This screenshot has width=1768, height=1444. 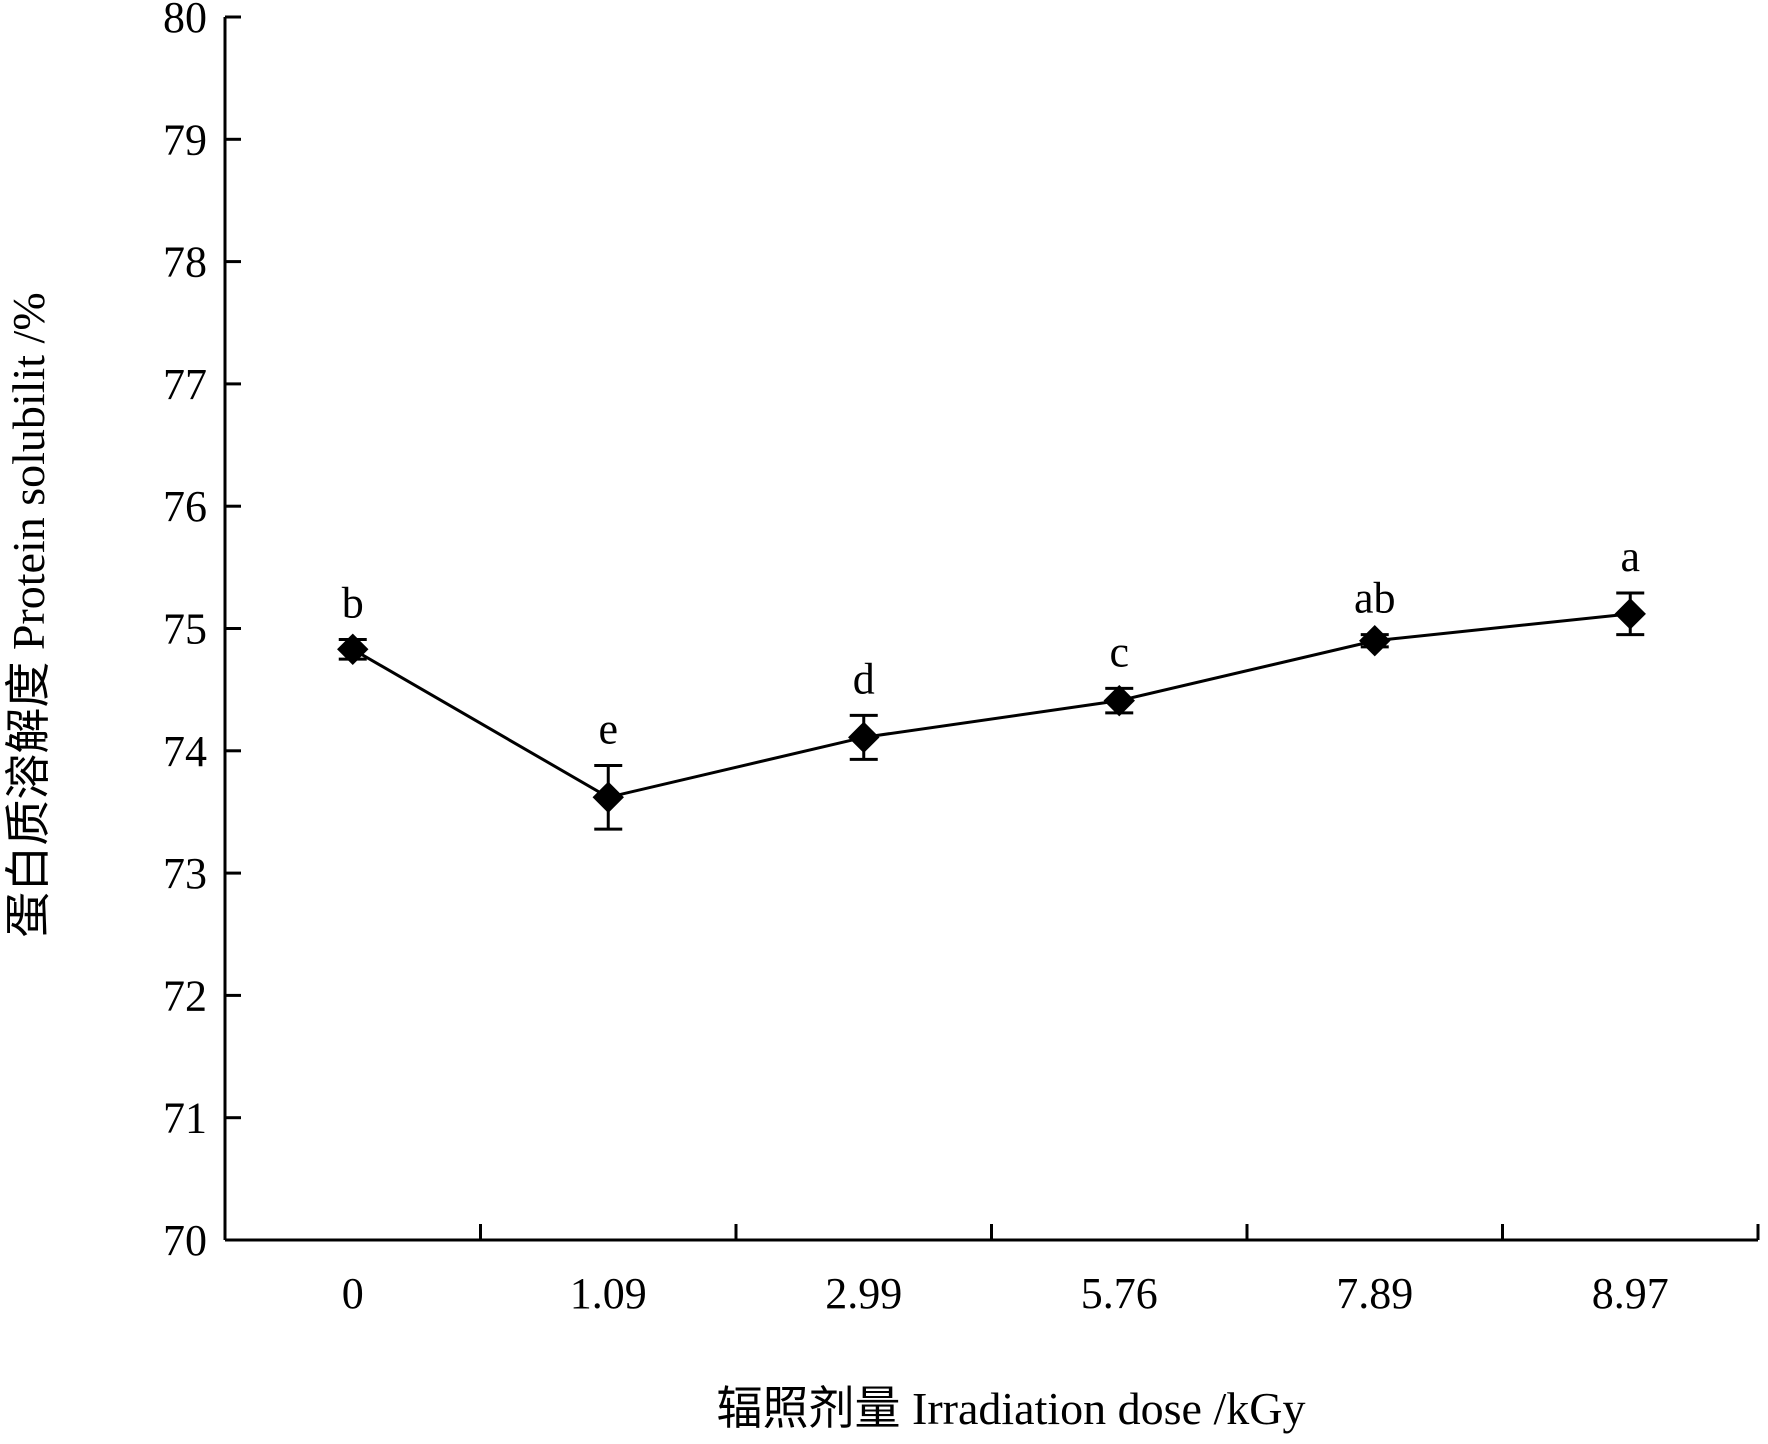 What do you see at coordinates (185, 995) in the screenshot?
I see `y-tick-label: 72` at bounding box center [185, 995].